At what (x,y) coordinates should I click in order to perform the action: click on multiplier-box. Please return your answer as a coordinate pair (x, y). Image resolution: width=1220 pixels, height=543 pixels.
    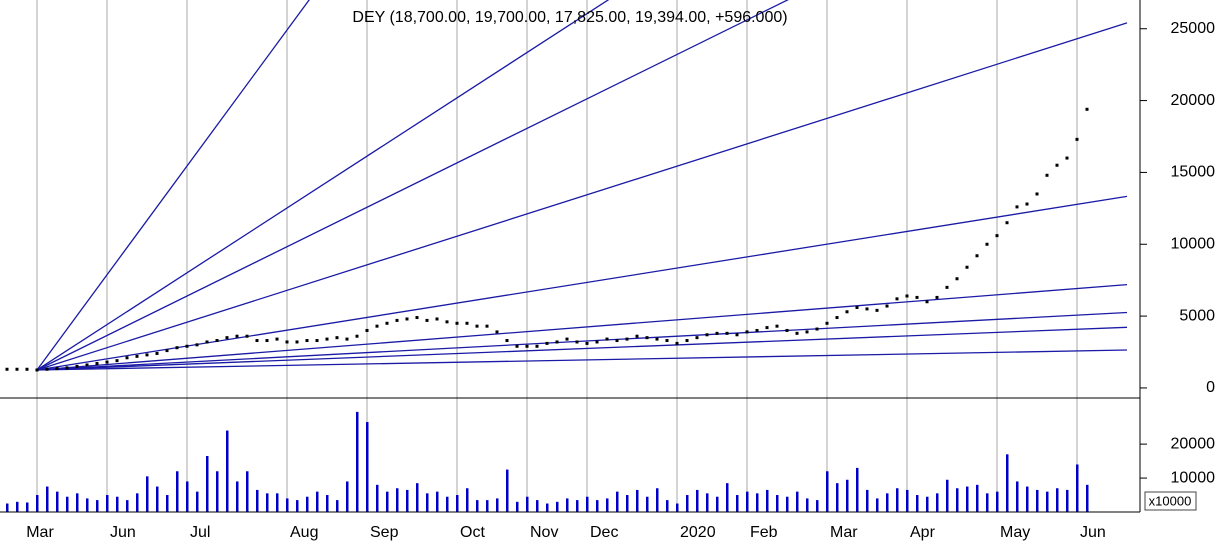
    Looking at the image, I should click on (1170, 501).